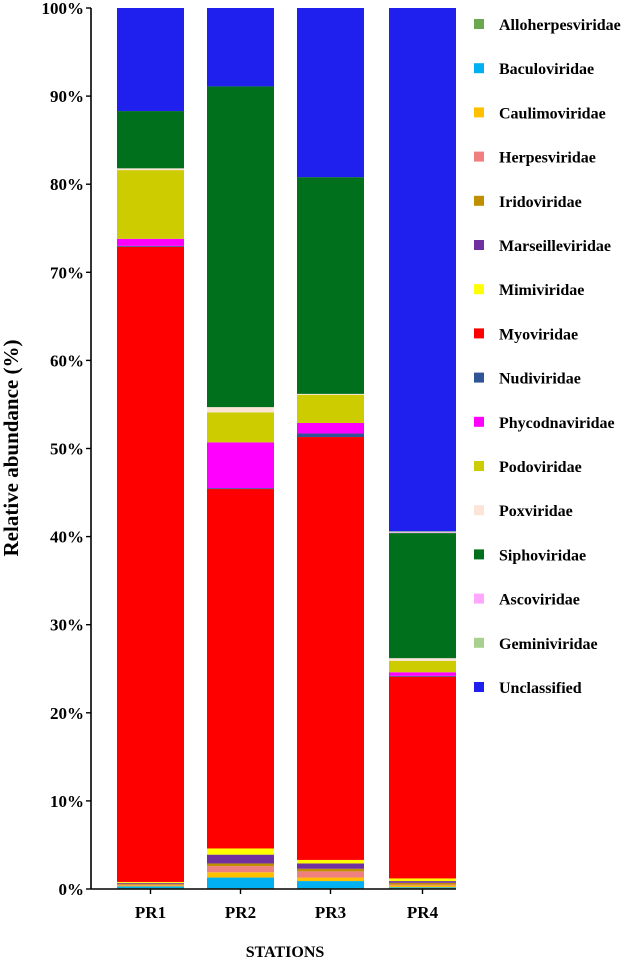 Image resolution: width=639 pixels, height=964 pixels. Describe the element at coordinates (539, 600) in the screenshot. I see `legend-label: Ascoviridae` at that location.